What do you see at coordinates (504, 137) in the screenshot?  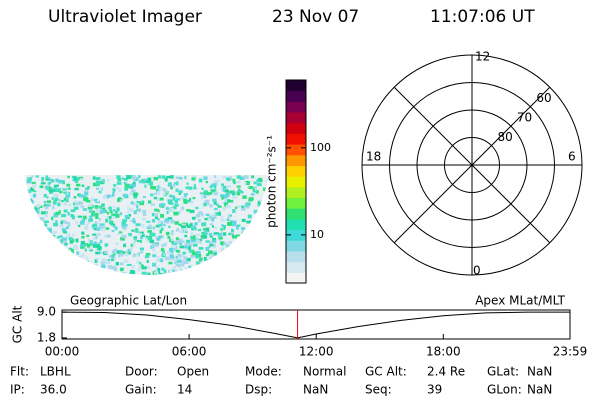 I see `ring-label: 80` at bounding box center [504, 137].